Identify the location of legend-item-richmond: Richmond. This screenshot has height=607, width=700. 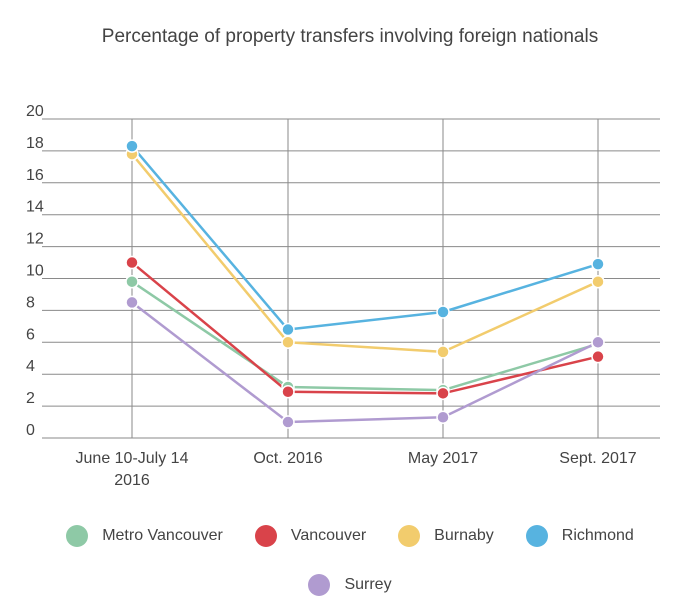
(579, 536).